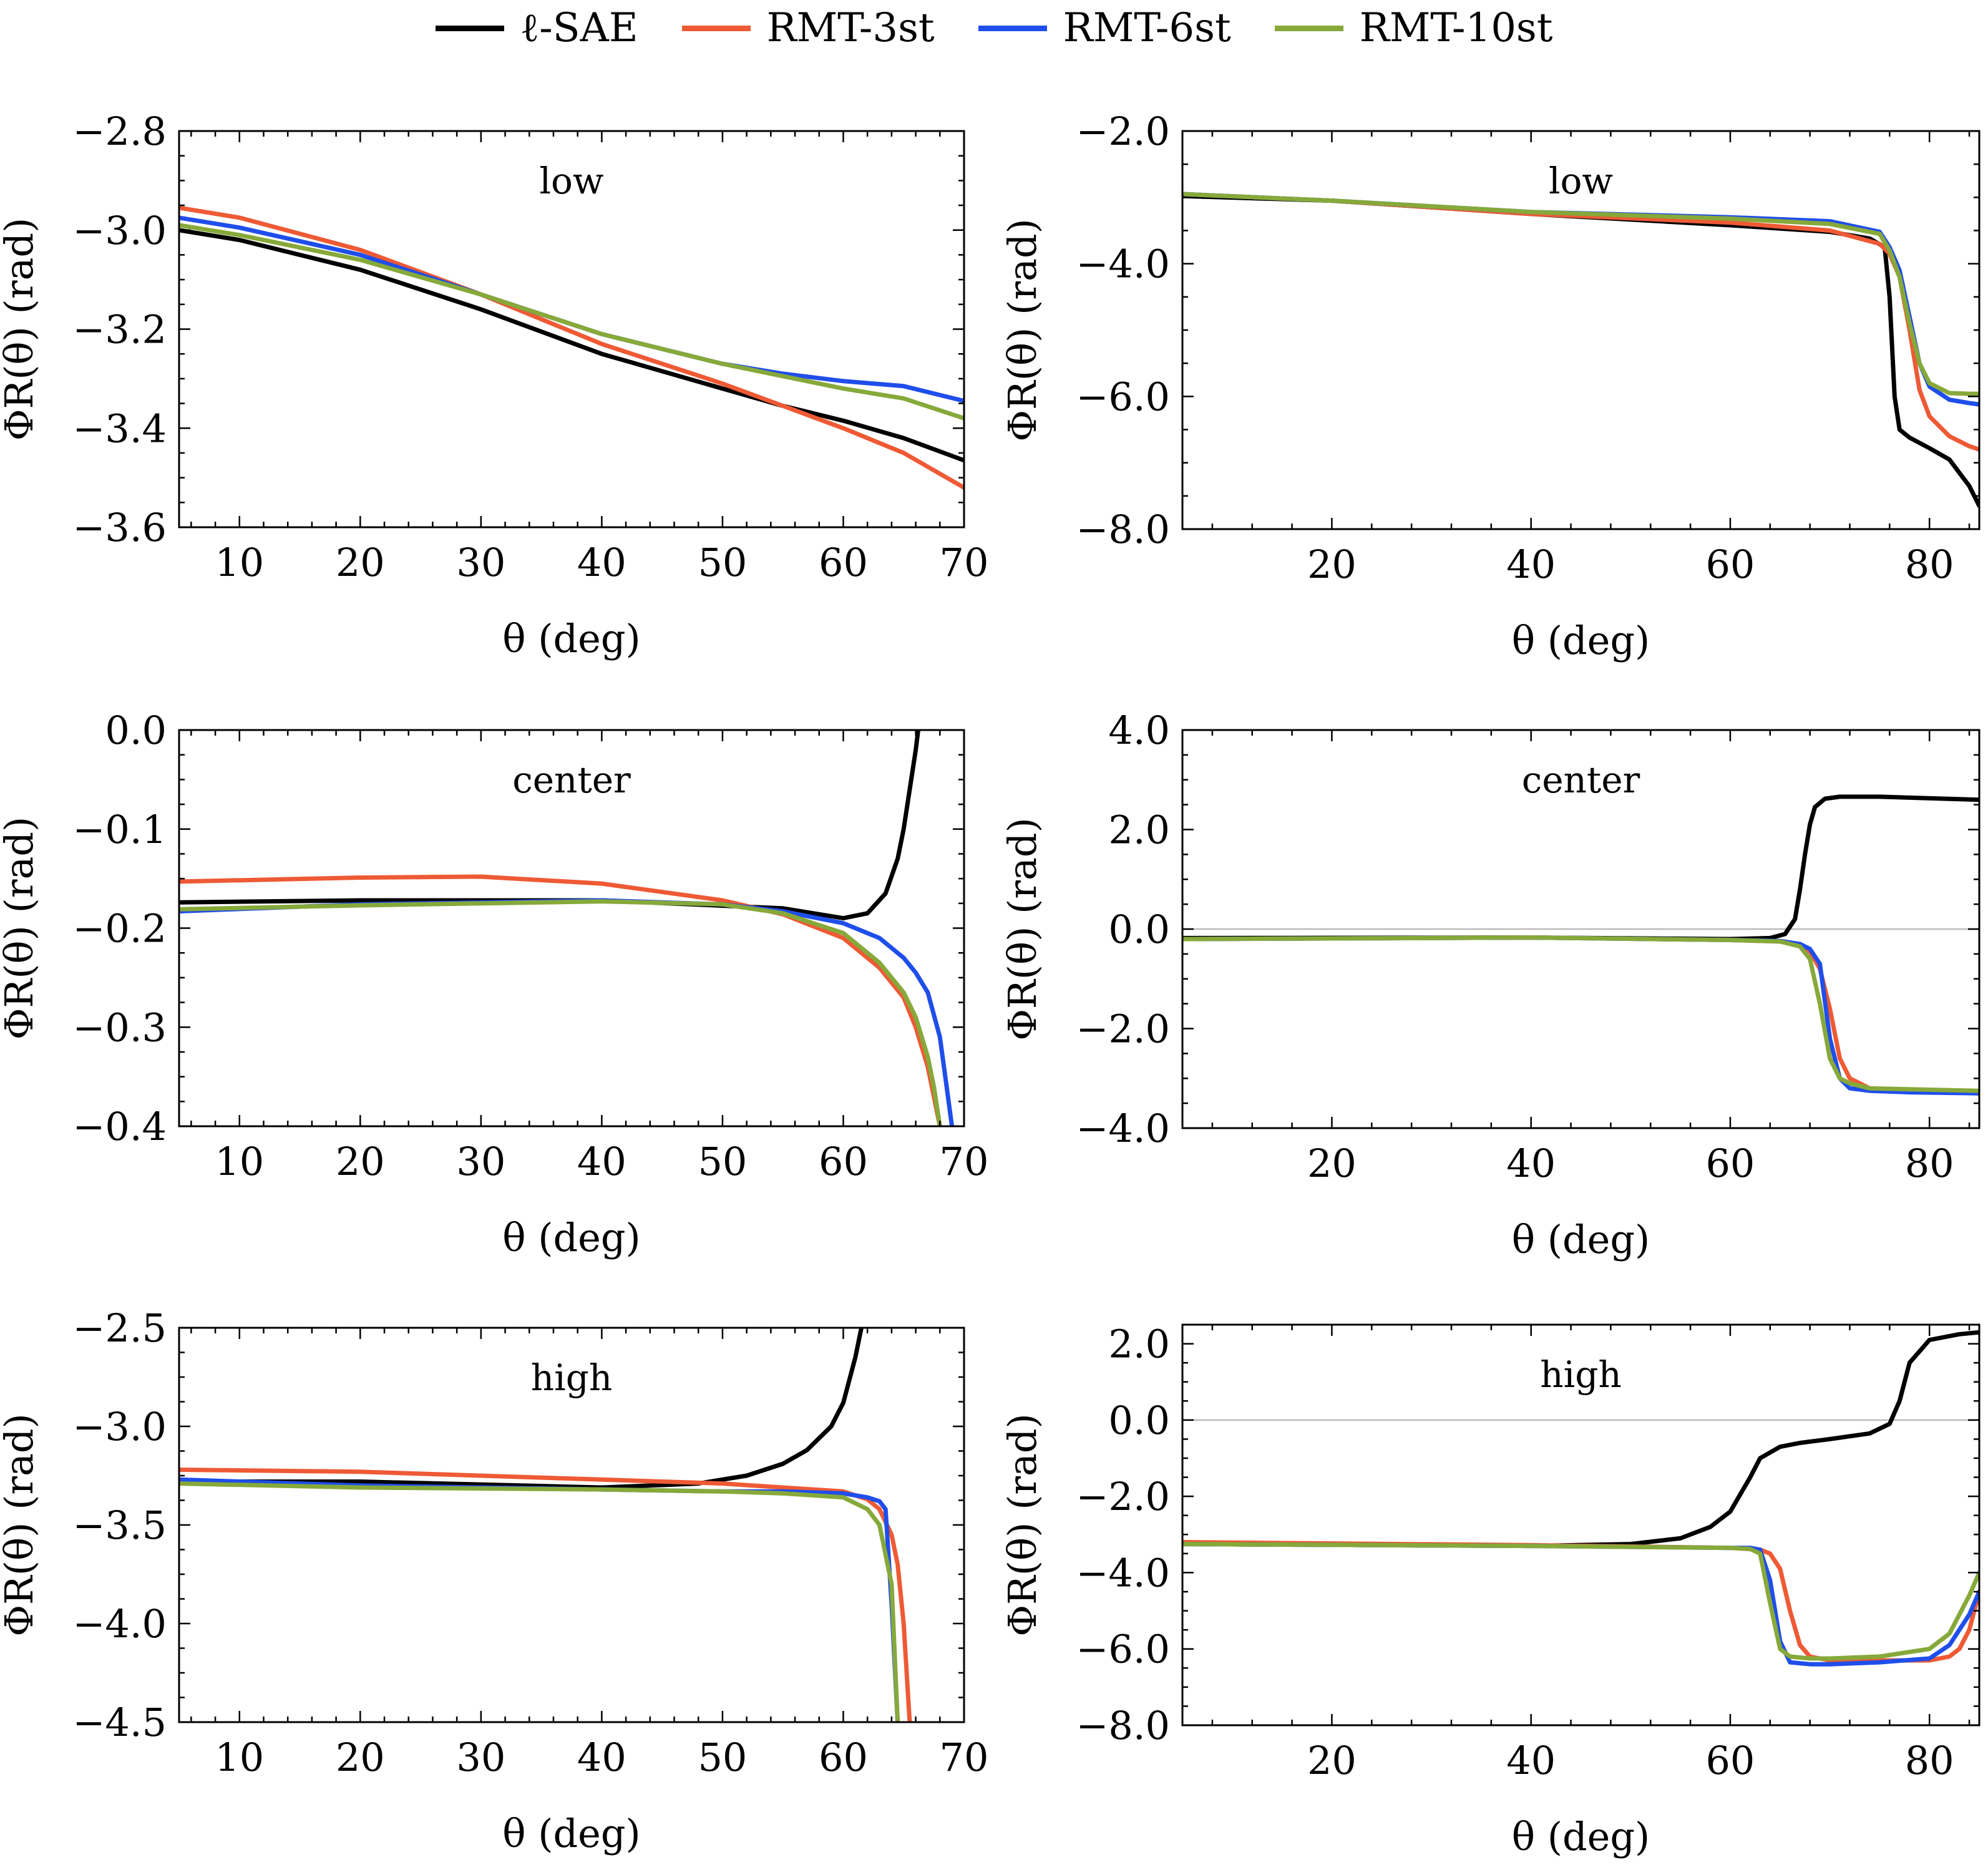 Image resolution: width=1988 pixels, height=1870 pixels. Describe the element at coordinates (1456, 28) in the screenshot. I see `legend-label: RMT-10st` at that location.